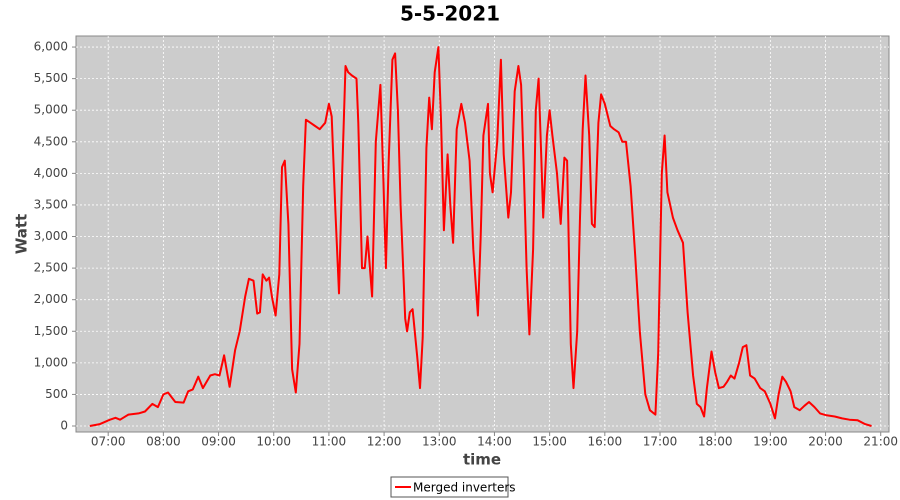  What do you see at coordinates (51, 110) in the screenshot?
I see `y-tick-label: 5,000` at bounding box center [51, 110].